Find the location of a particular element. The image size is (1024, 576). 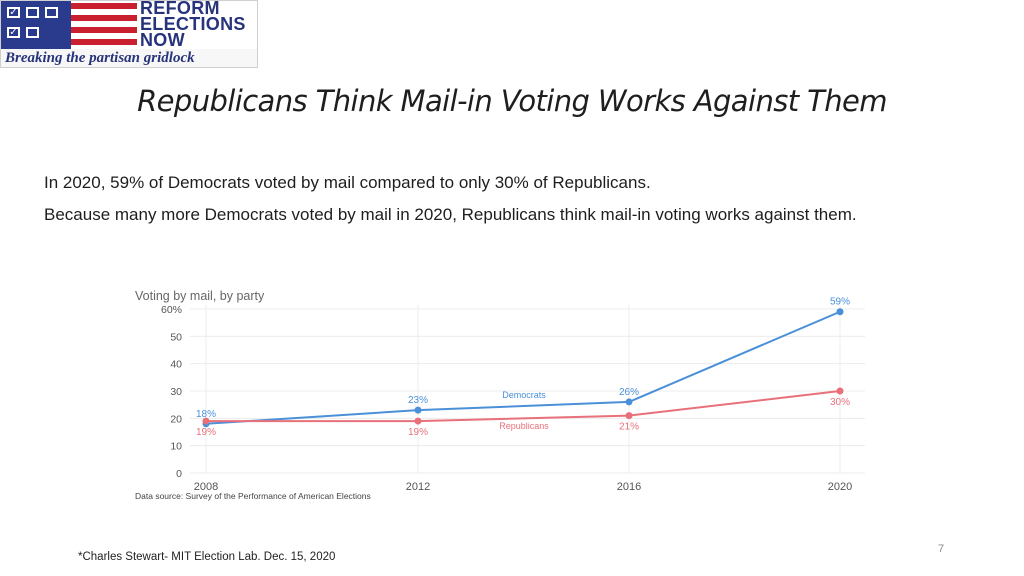

x-tick-label: 2020 is located at coordinates (840, 487).